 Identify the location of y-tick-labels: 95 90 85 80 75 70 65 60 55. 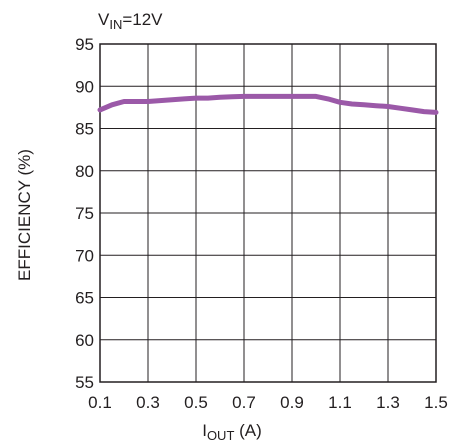
(84, 213).